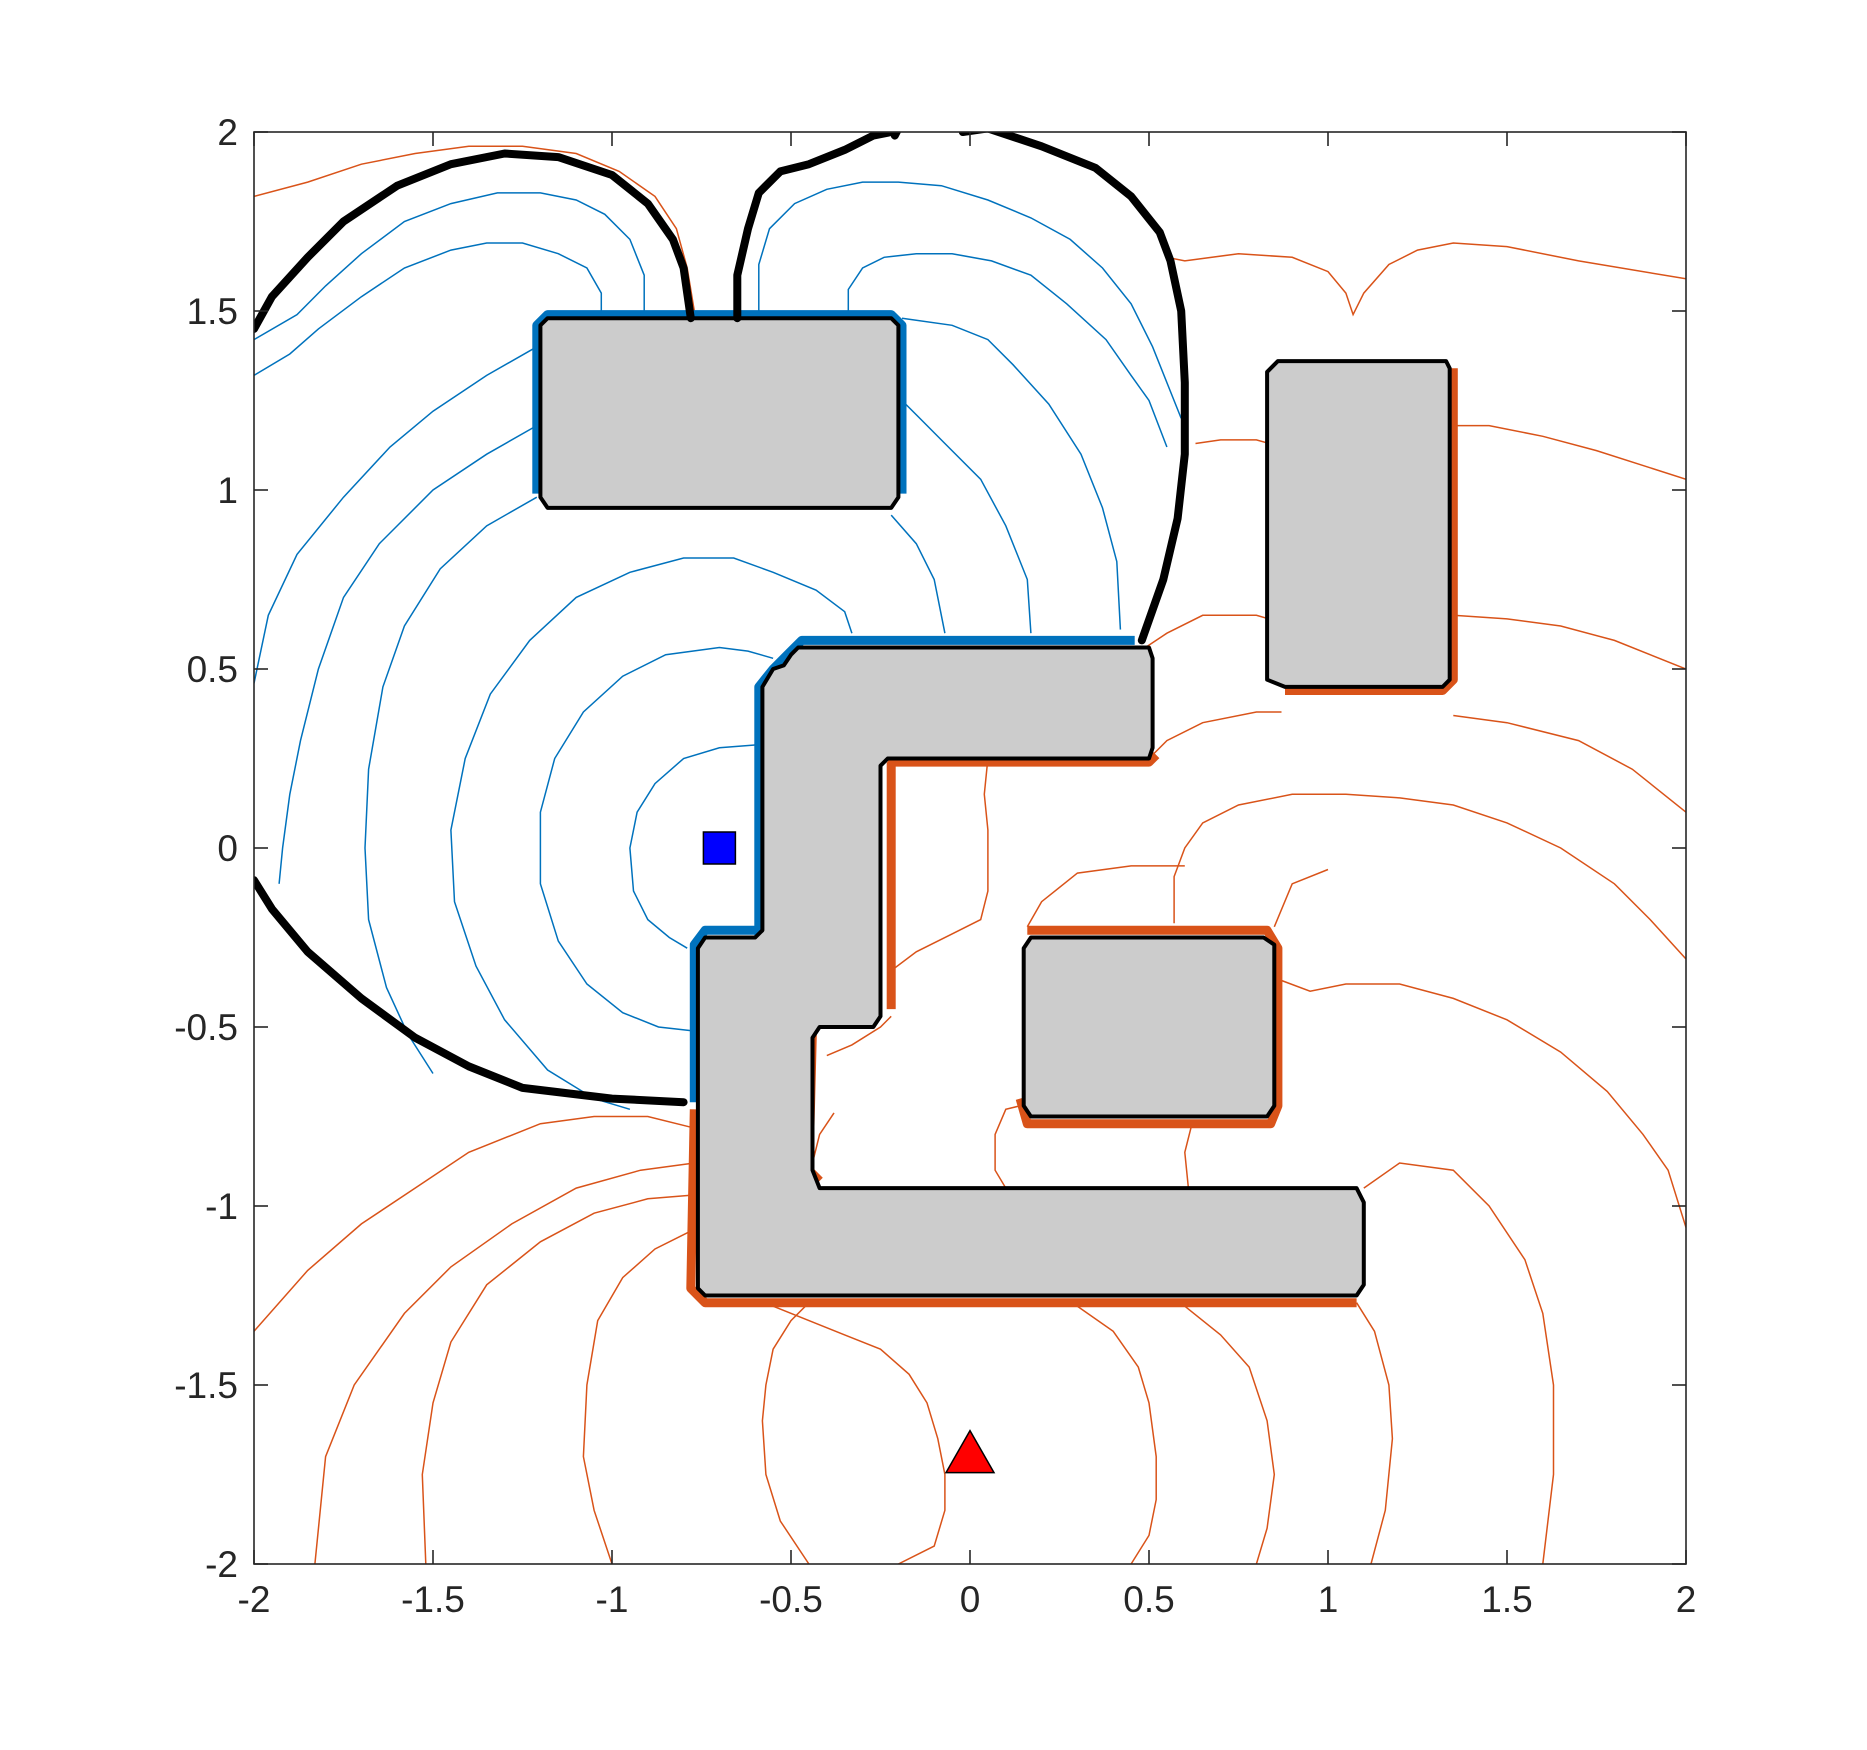 Image resolution: width=1867 pixels, height=1750 pixels. Describe the element at coordinates (719, 848) in the screenshot. I see `blue-square-marker` at that location.